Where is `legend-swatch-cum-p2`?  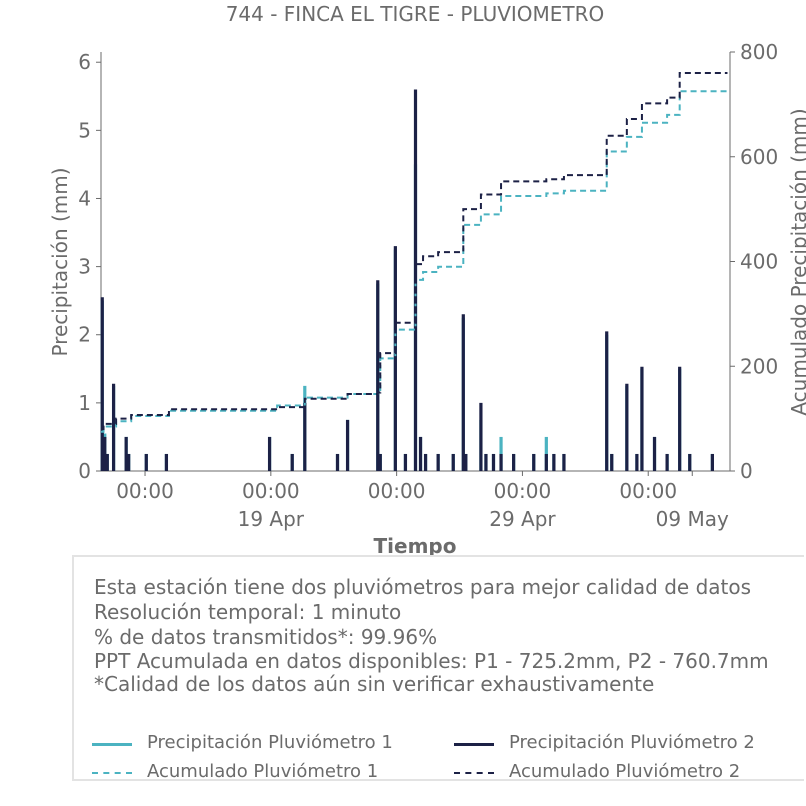
legend-swatch-cum-p2 is located at coordinates (474, 773).